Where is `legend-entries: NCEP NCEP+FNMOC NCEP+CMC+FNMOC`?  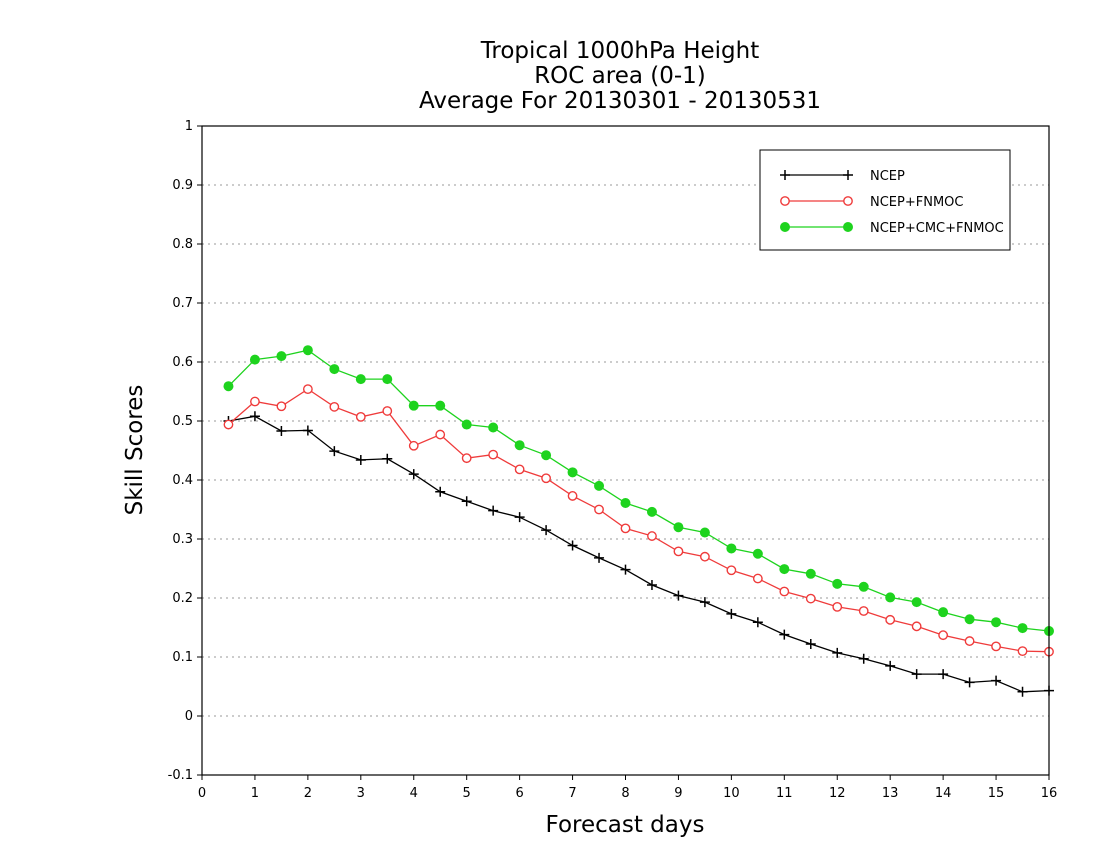 legend-entries: NCEP NCEP+FNMOC NCEP+CMC+FNMOC is located at coordinates (892, 202).